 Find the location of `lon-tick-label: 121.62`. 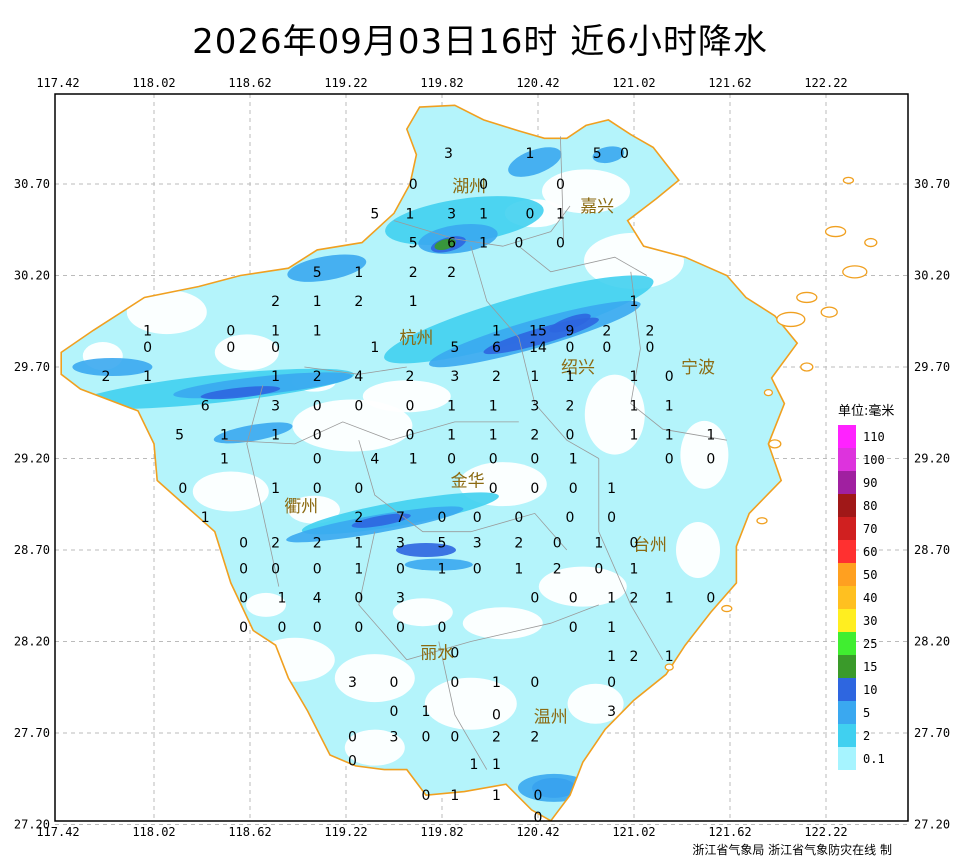

lon-tick-label: 121.62 is located at coordinates (729, 83).